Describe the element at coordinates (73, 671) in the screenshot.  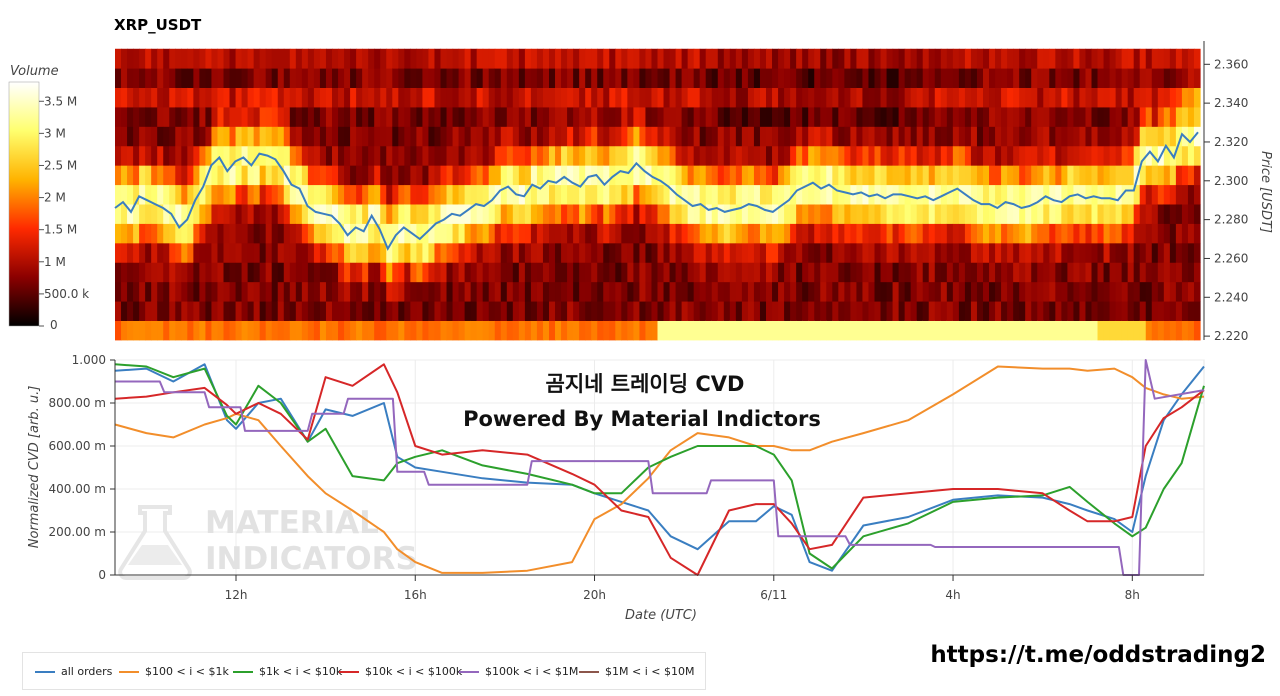
I see `legend-item: all orders` at that location.